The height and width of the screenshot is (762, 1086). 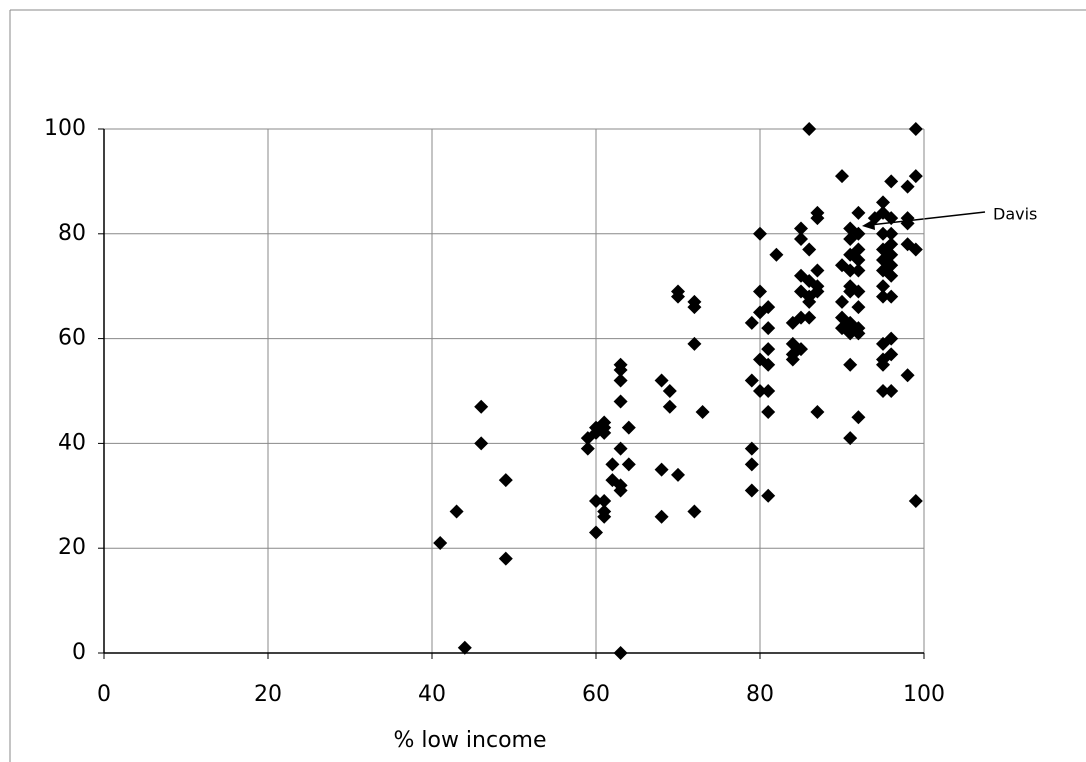 I want to click on x-axis-label: % low income, so click(x=469, y=740).